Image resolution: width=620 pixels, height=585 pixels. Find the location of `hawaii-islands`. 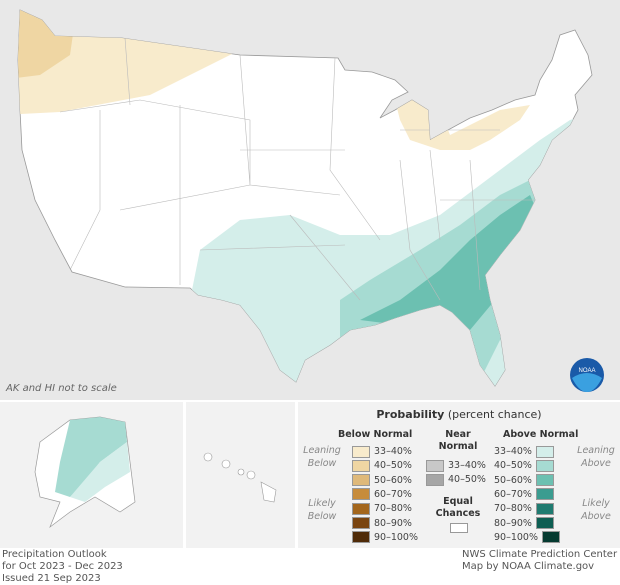

hawaii-islands is located at coordinates (240, 477).